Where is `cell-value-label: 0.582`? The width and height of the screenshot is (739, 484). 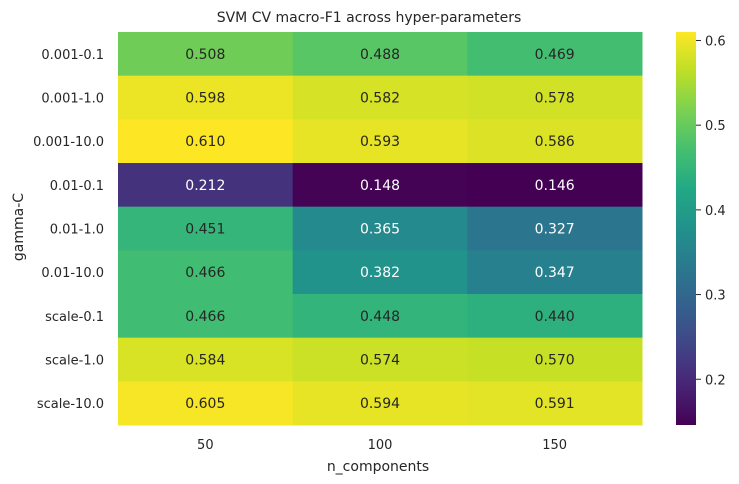
cell-value-label: 0.582 is located at coordinates (380, 99).